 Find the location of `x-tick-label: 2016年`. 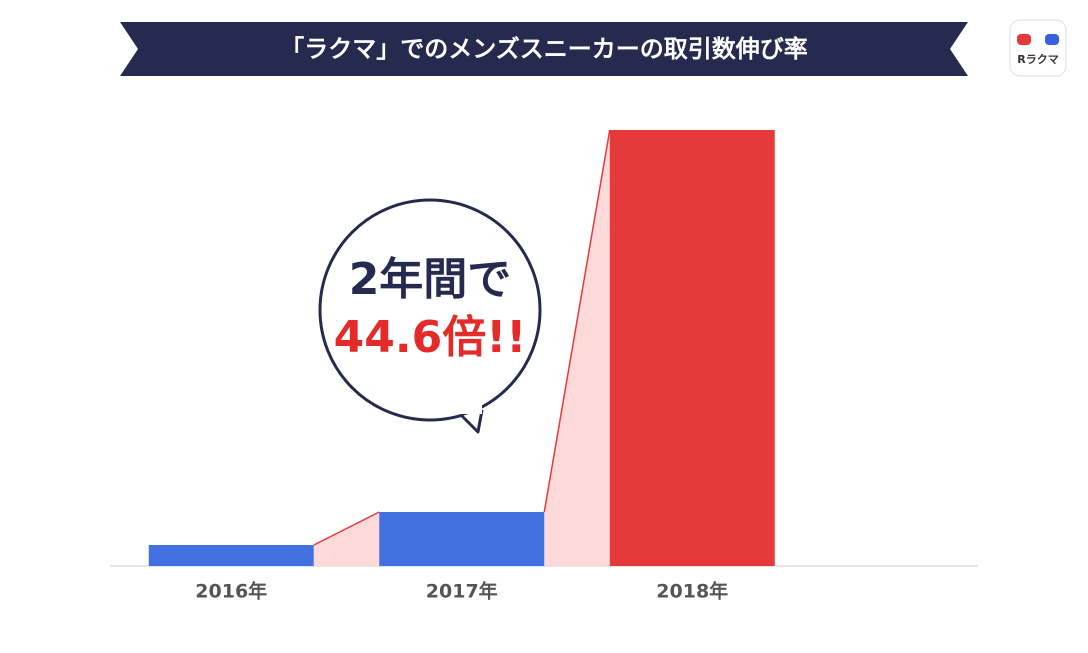

x-tick-label: 2016年 is located at coordinates (231, 591).